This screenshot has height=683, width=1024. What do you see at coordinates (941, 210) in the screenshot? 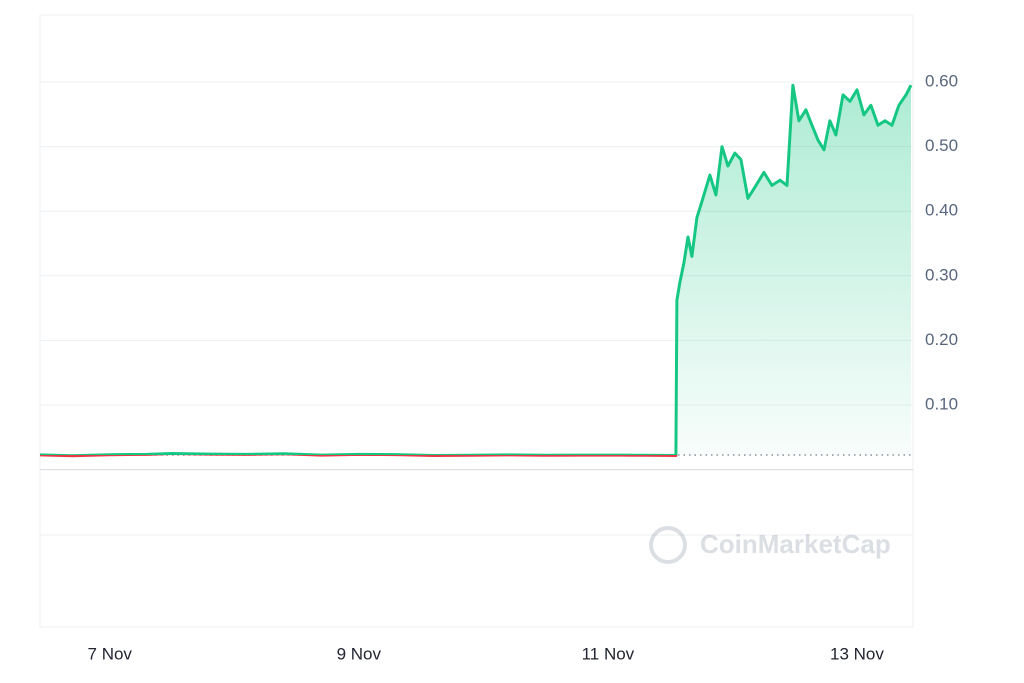
I see `y-tick-label: 0.40` at bounding box center [941, 210].